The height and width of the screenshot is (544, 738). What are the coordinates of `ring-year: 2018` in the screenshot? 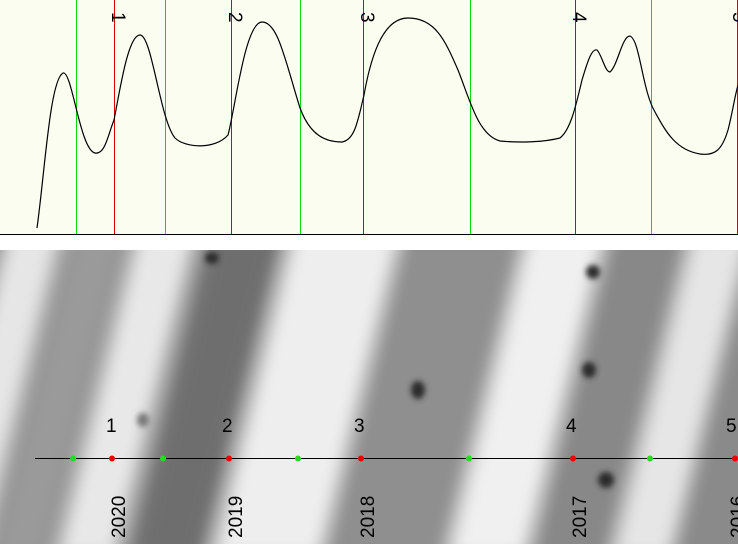 It's located at (368, 517).